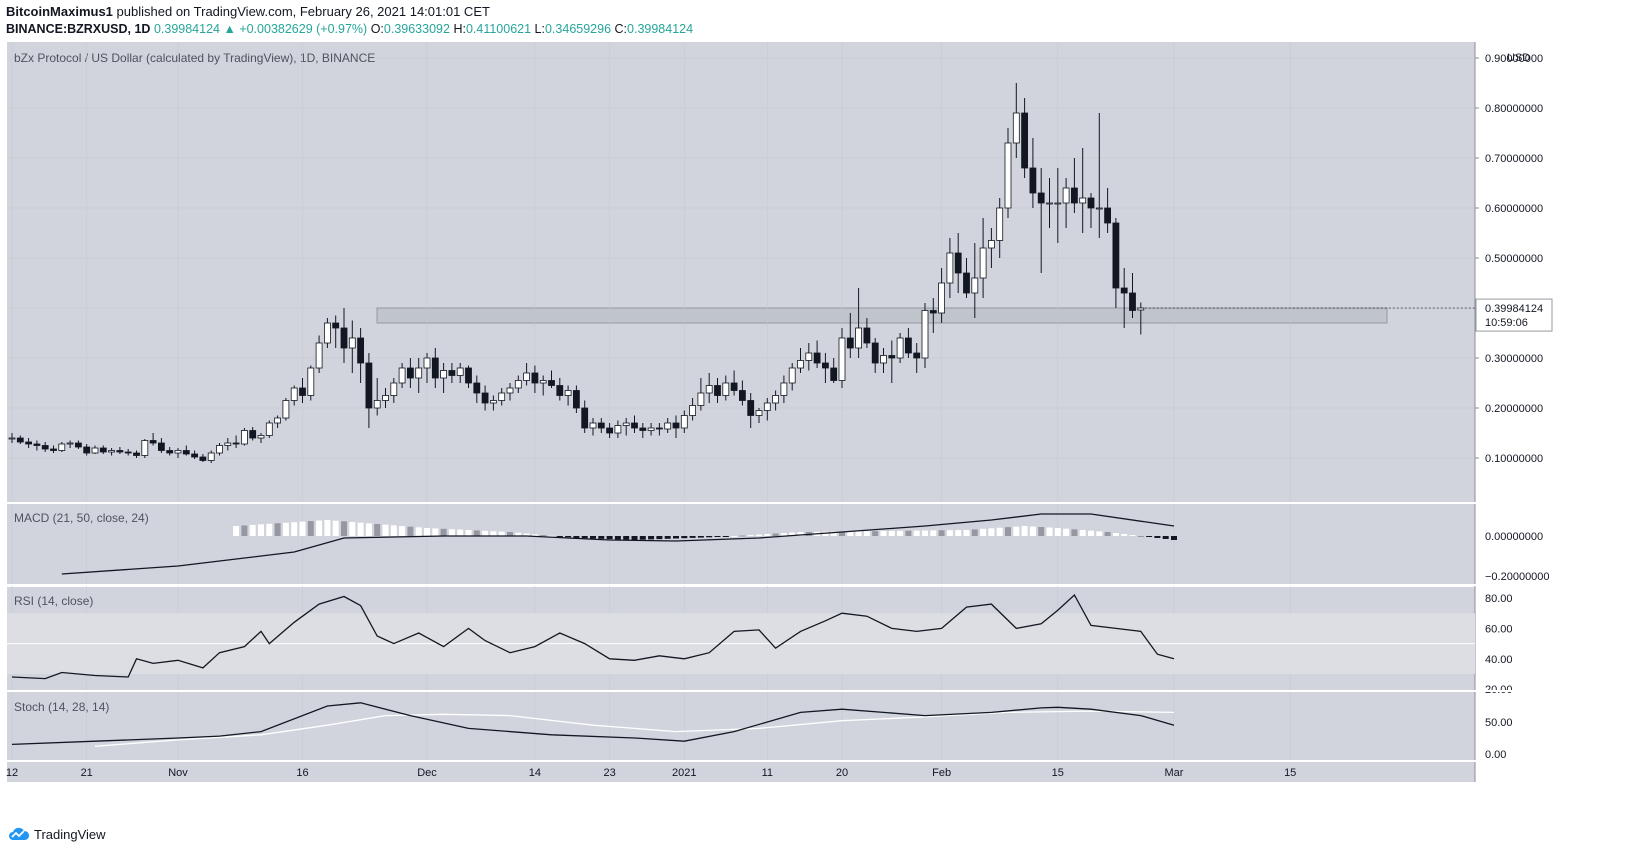 Image resolution: width=1627 pixels, height=851 pixels. I want to click on author-name: BitcoinMaximus1, so click(59, 11).